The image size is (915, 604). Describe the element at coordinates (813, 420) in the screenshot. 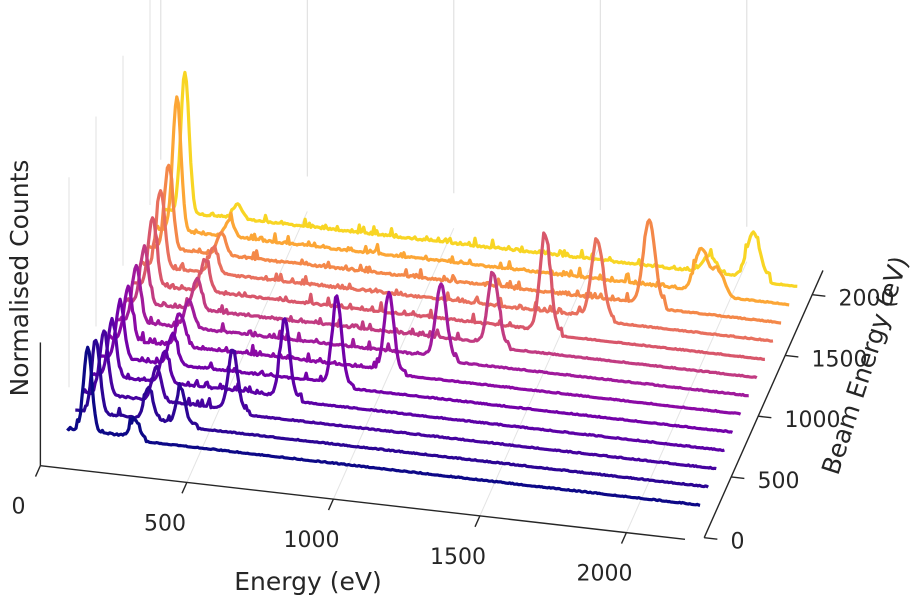

I see `y-tick-label: 1000` at that location.